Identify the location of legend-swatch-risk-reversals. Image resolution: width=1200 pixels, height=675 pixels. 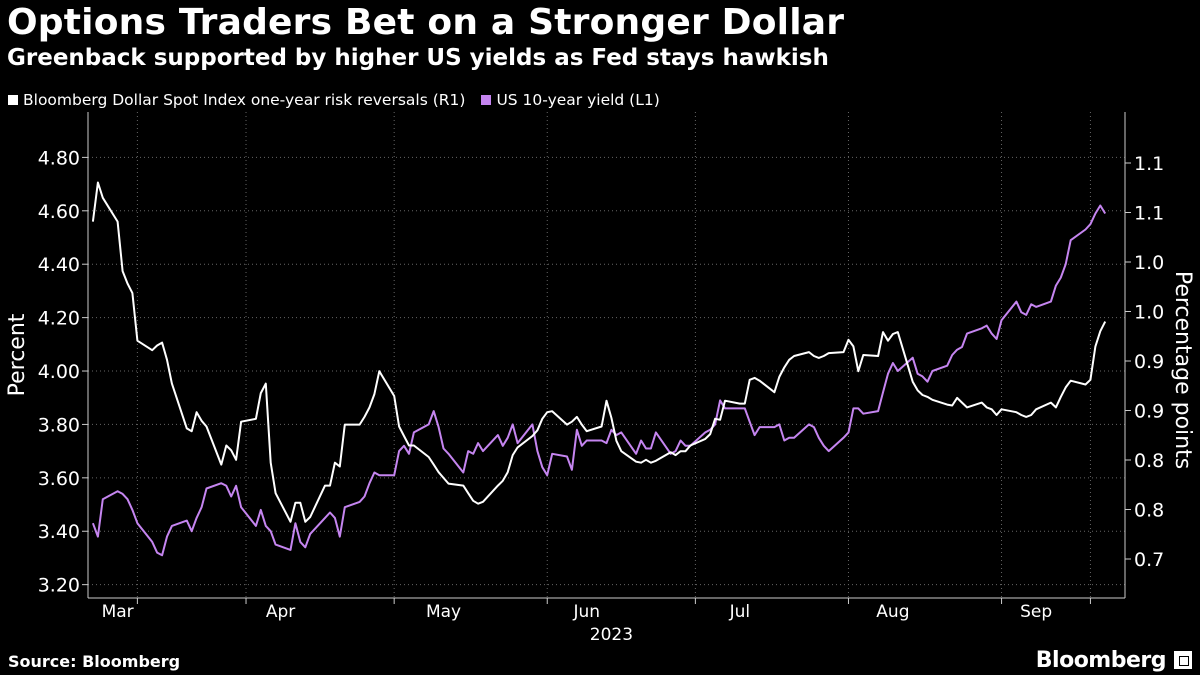
(13, 100).